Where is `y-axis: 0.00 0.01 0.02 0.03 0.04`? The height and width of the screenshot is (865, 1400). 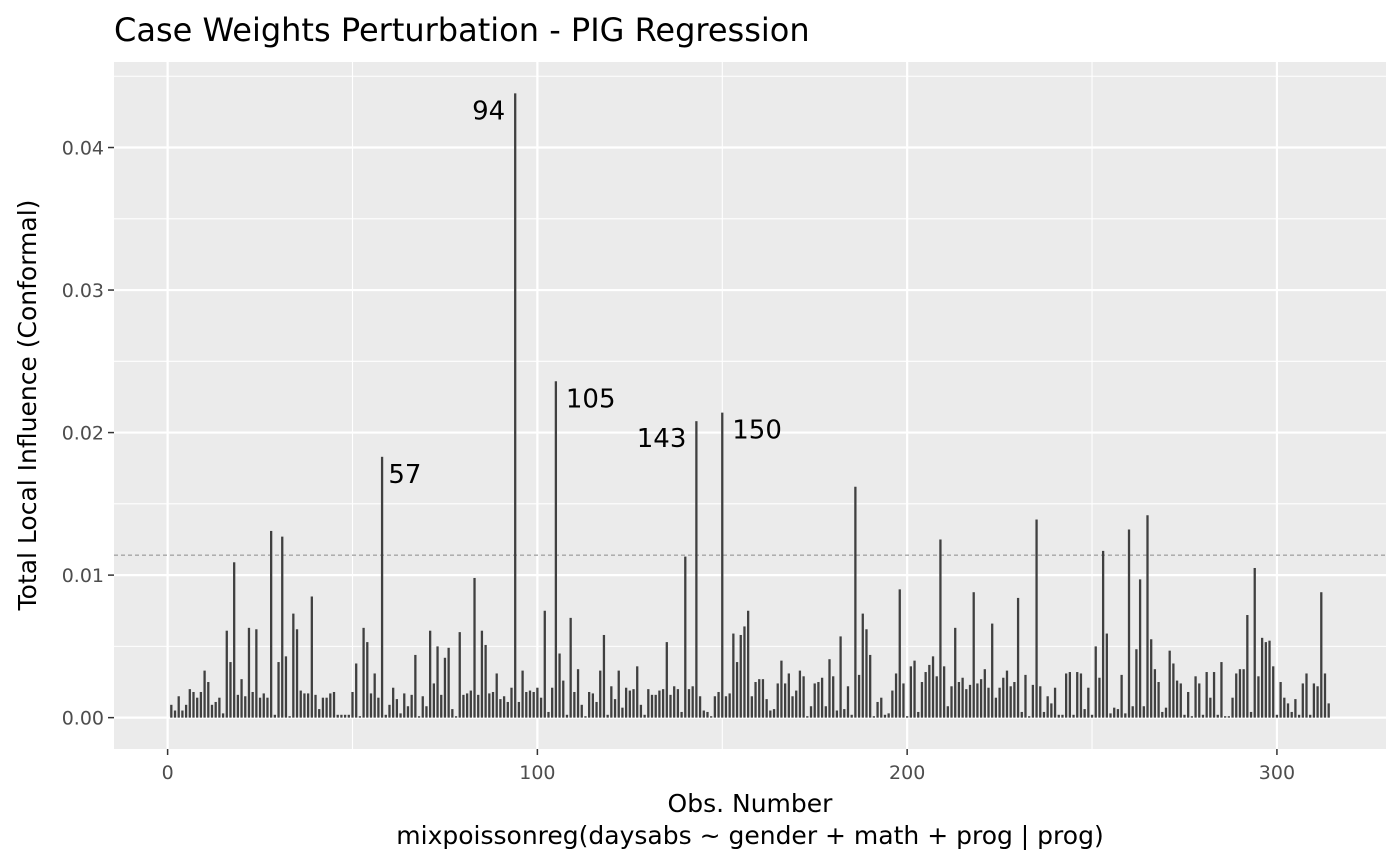 y-axis: 0.00 0.01 0.02 0.03 0.04 is located at coordinates (88, 434).